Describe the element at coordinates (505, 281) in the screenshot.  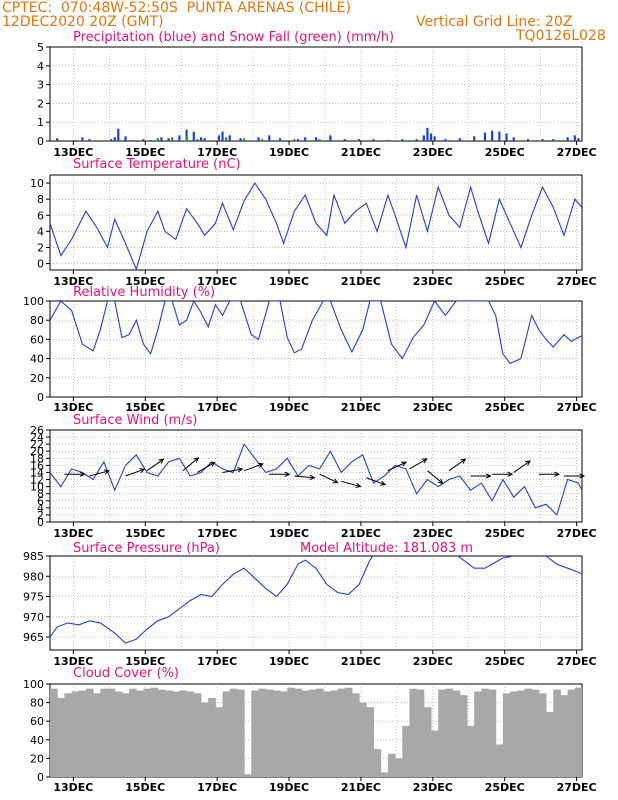
I see `panel2-xtick-label: 25DEC` at that location.